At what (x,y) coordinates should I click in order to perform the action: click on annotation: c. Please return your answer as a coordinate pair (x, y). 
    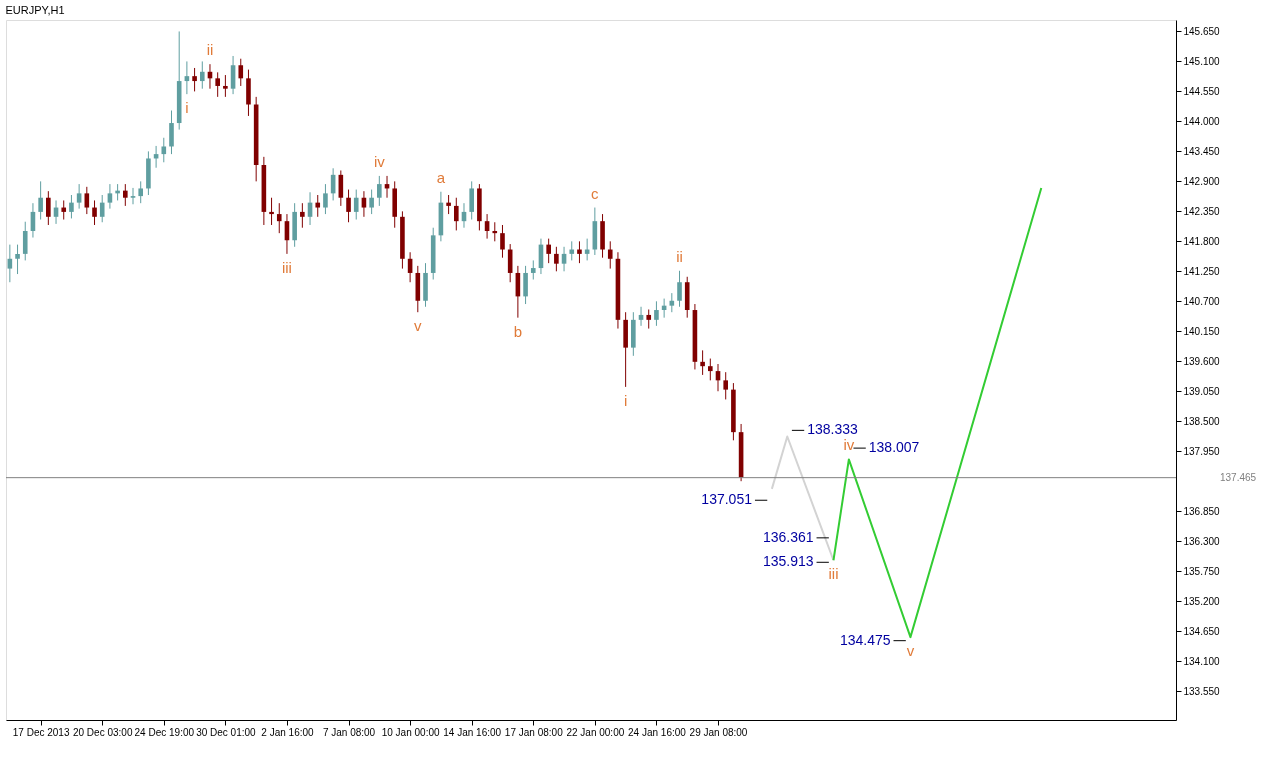
    Looking at the image, I should click on (595, 193).